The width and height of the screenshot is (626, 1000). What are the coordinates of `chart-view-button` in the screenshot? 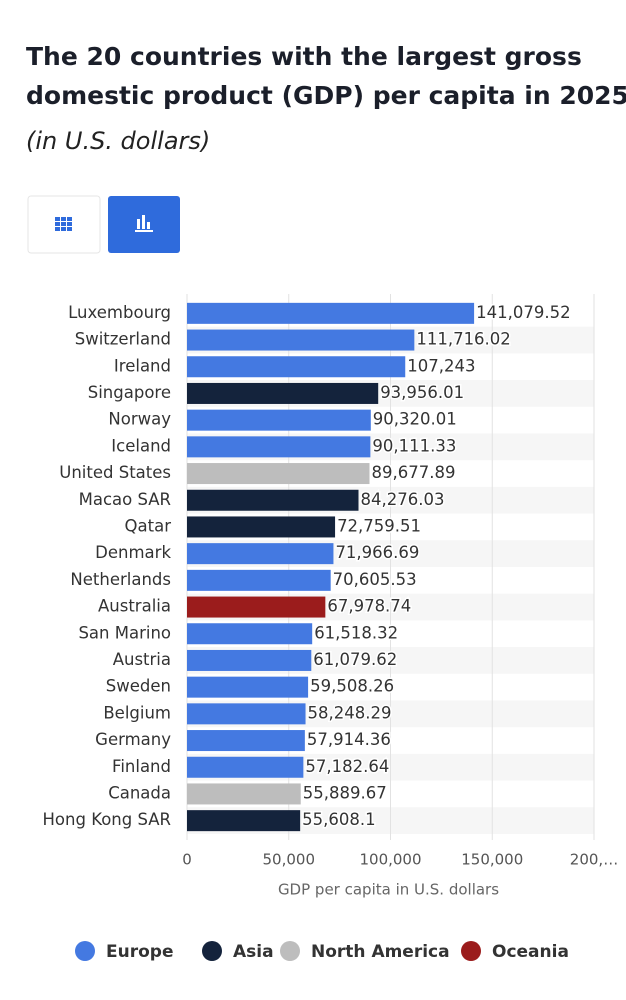 It's located at (144, 224).